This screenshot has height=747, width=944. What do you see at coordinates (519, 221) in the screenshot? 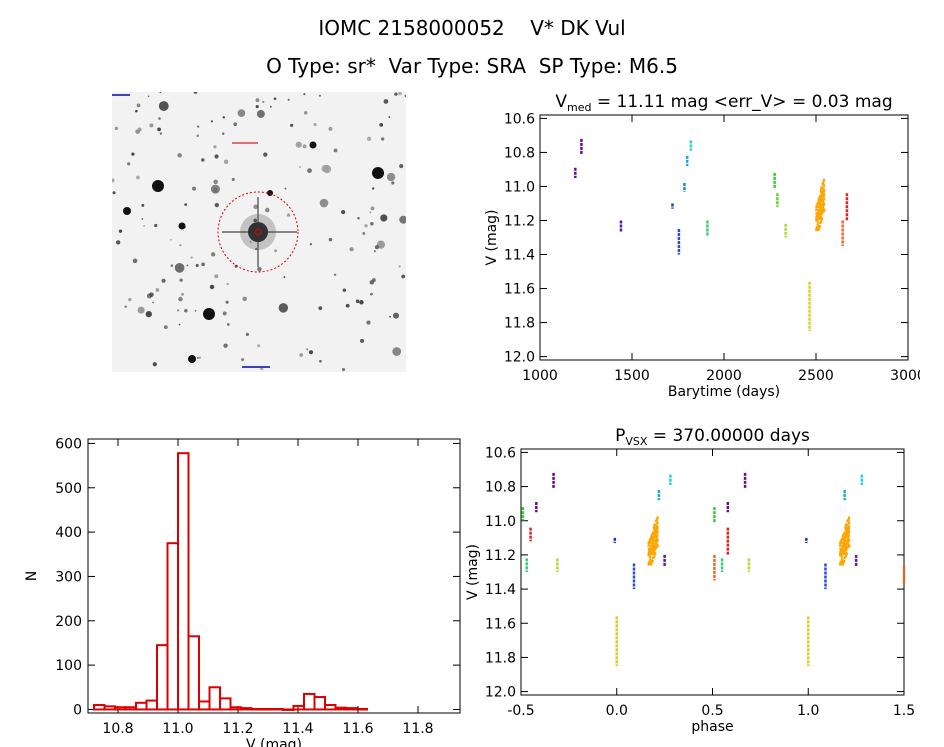
I see `lc-ytick-label: 11.2` at bounding box center [519, 221].